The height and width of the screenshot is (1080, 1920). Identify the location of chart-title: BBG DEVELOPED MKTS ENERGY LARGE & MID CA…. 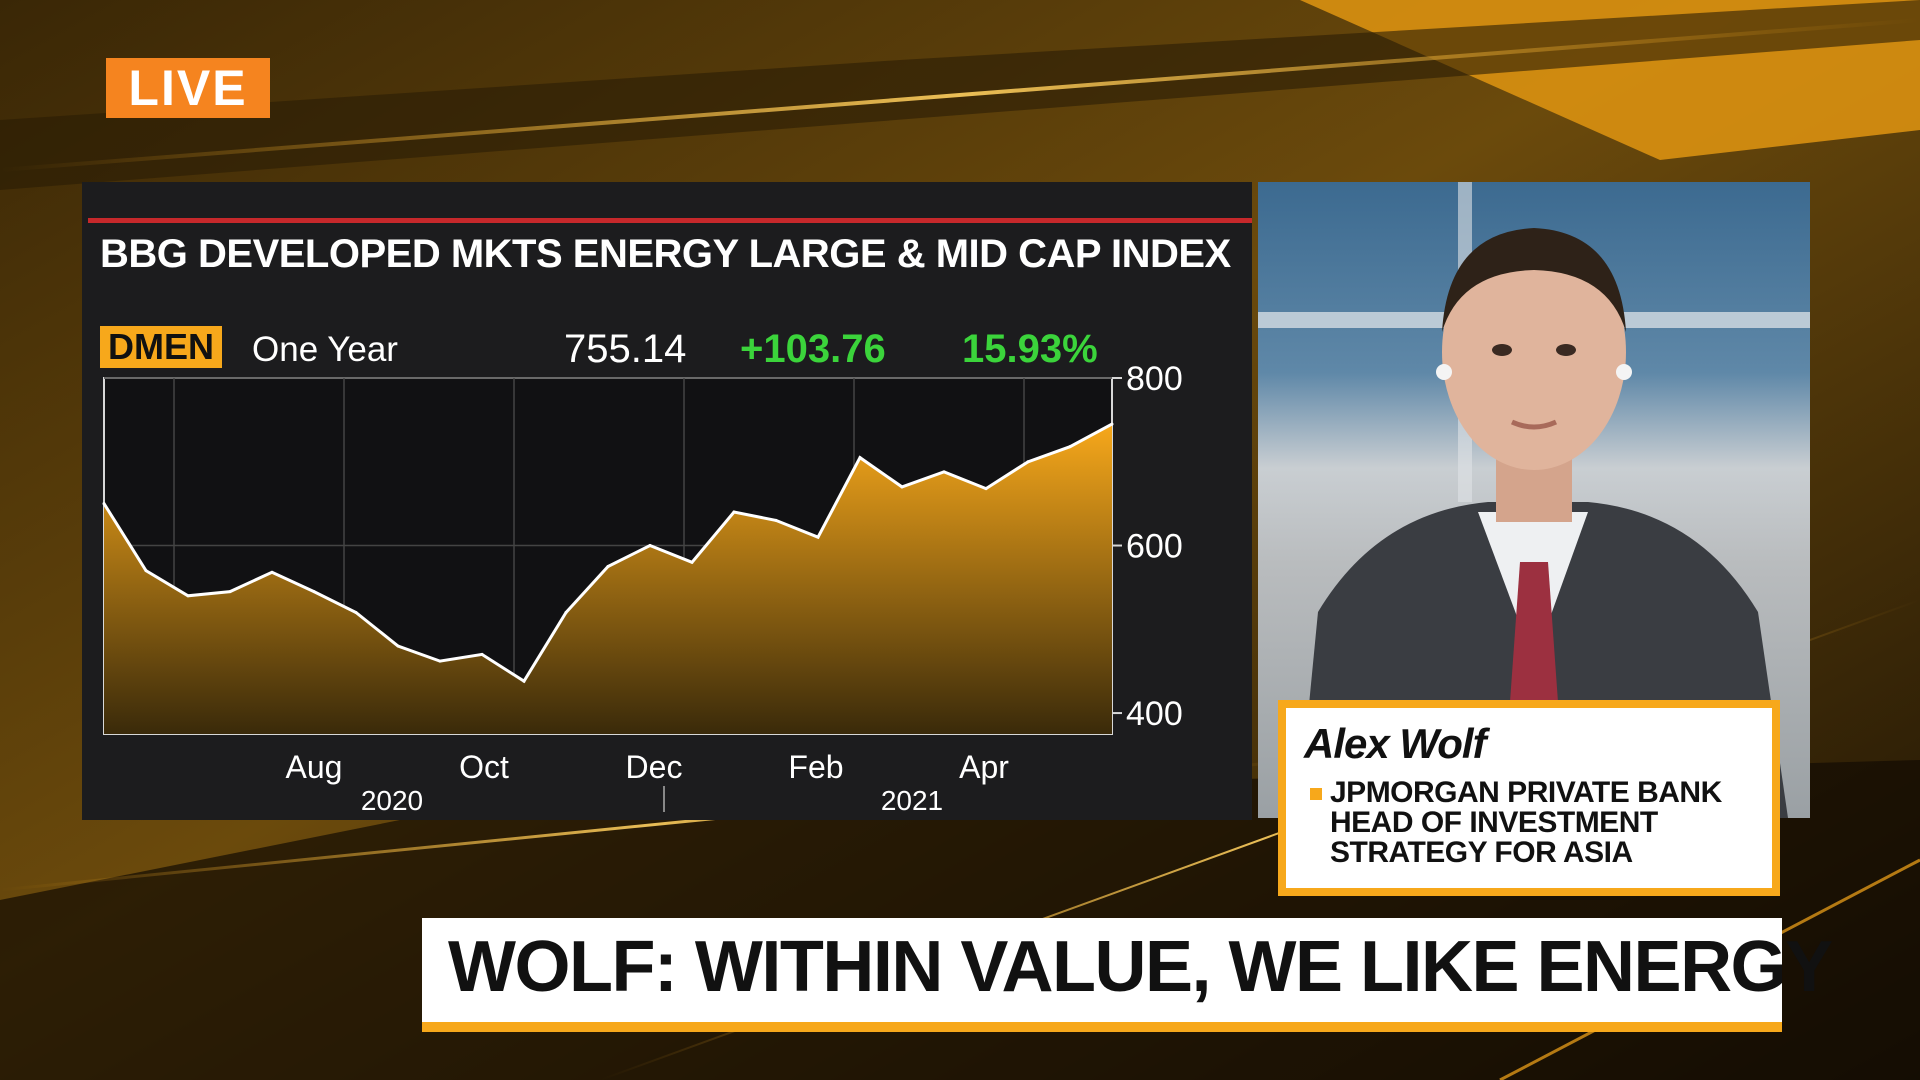
(665, 254).